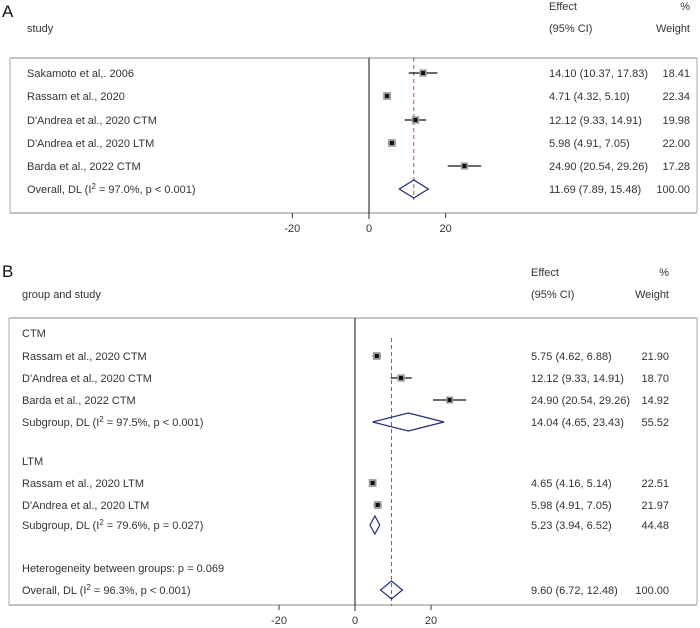  I want to click on subgroup-weight-value: 44.48, so click(655, 526).